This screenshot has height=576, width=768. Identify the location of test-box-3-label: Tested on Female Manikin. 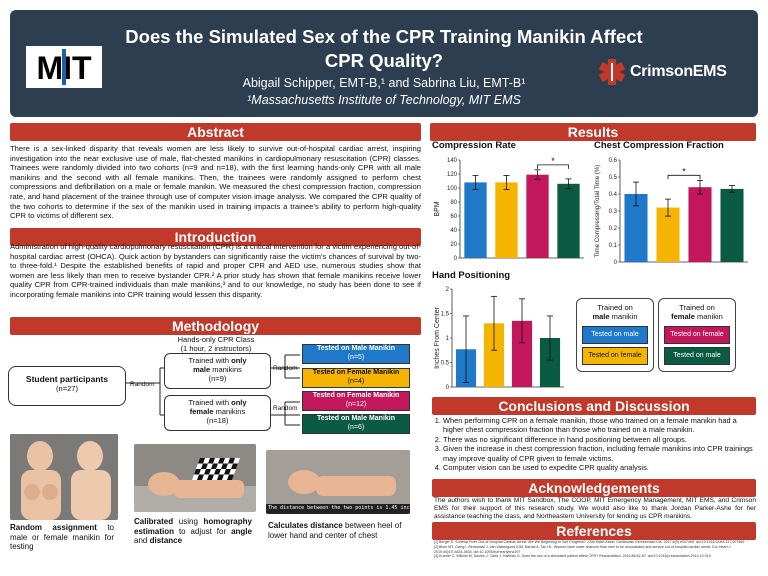
(356, 395).